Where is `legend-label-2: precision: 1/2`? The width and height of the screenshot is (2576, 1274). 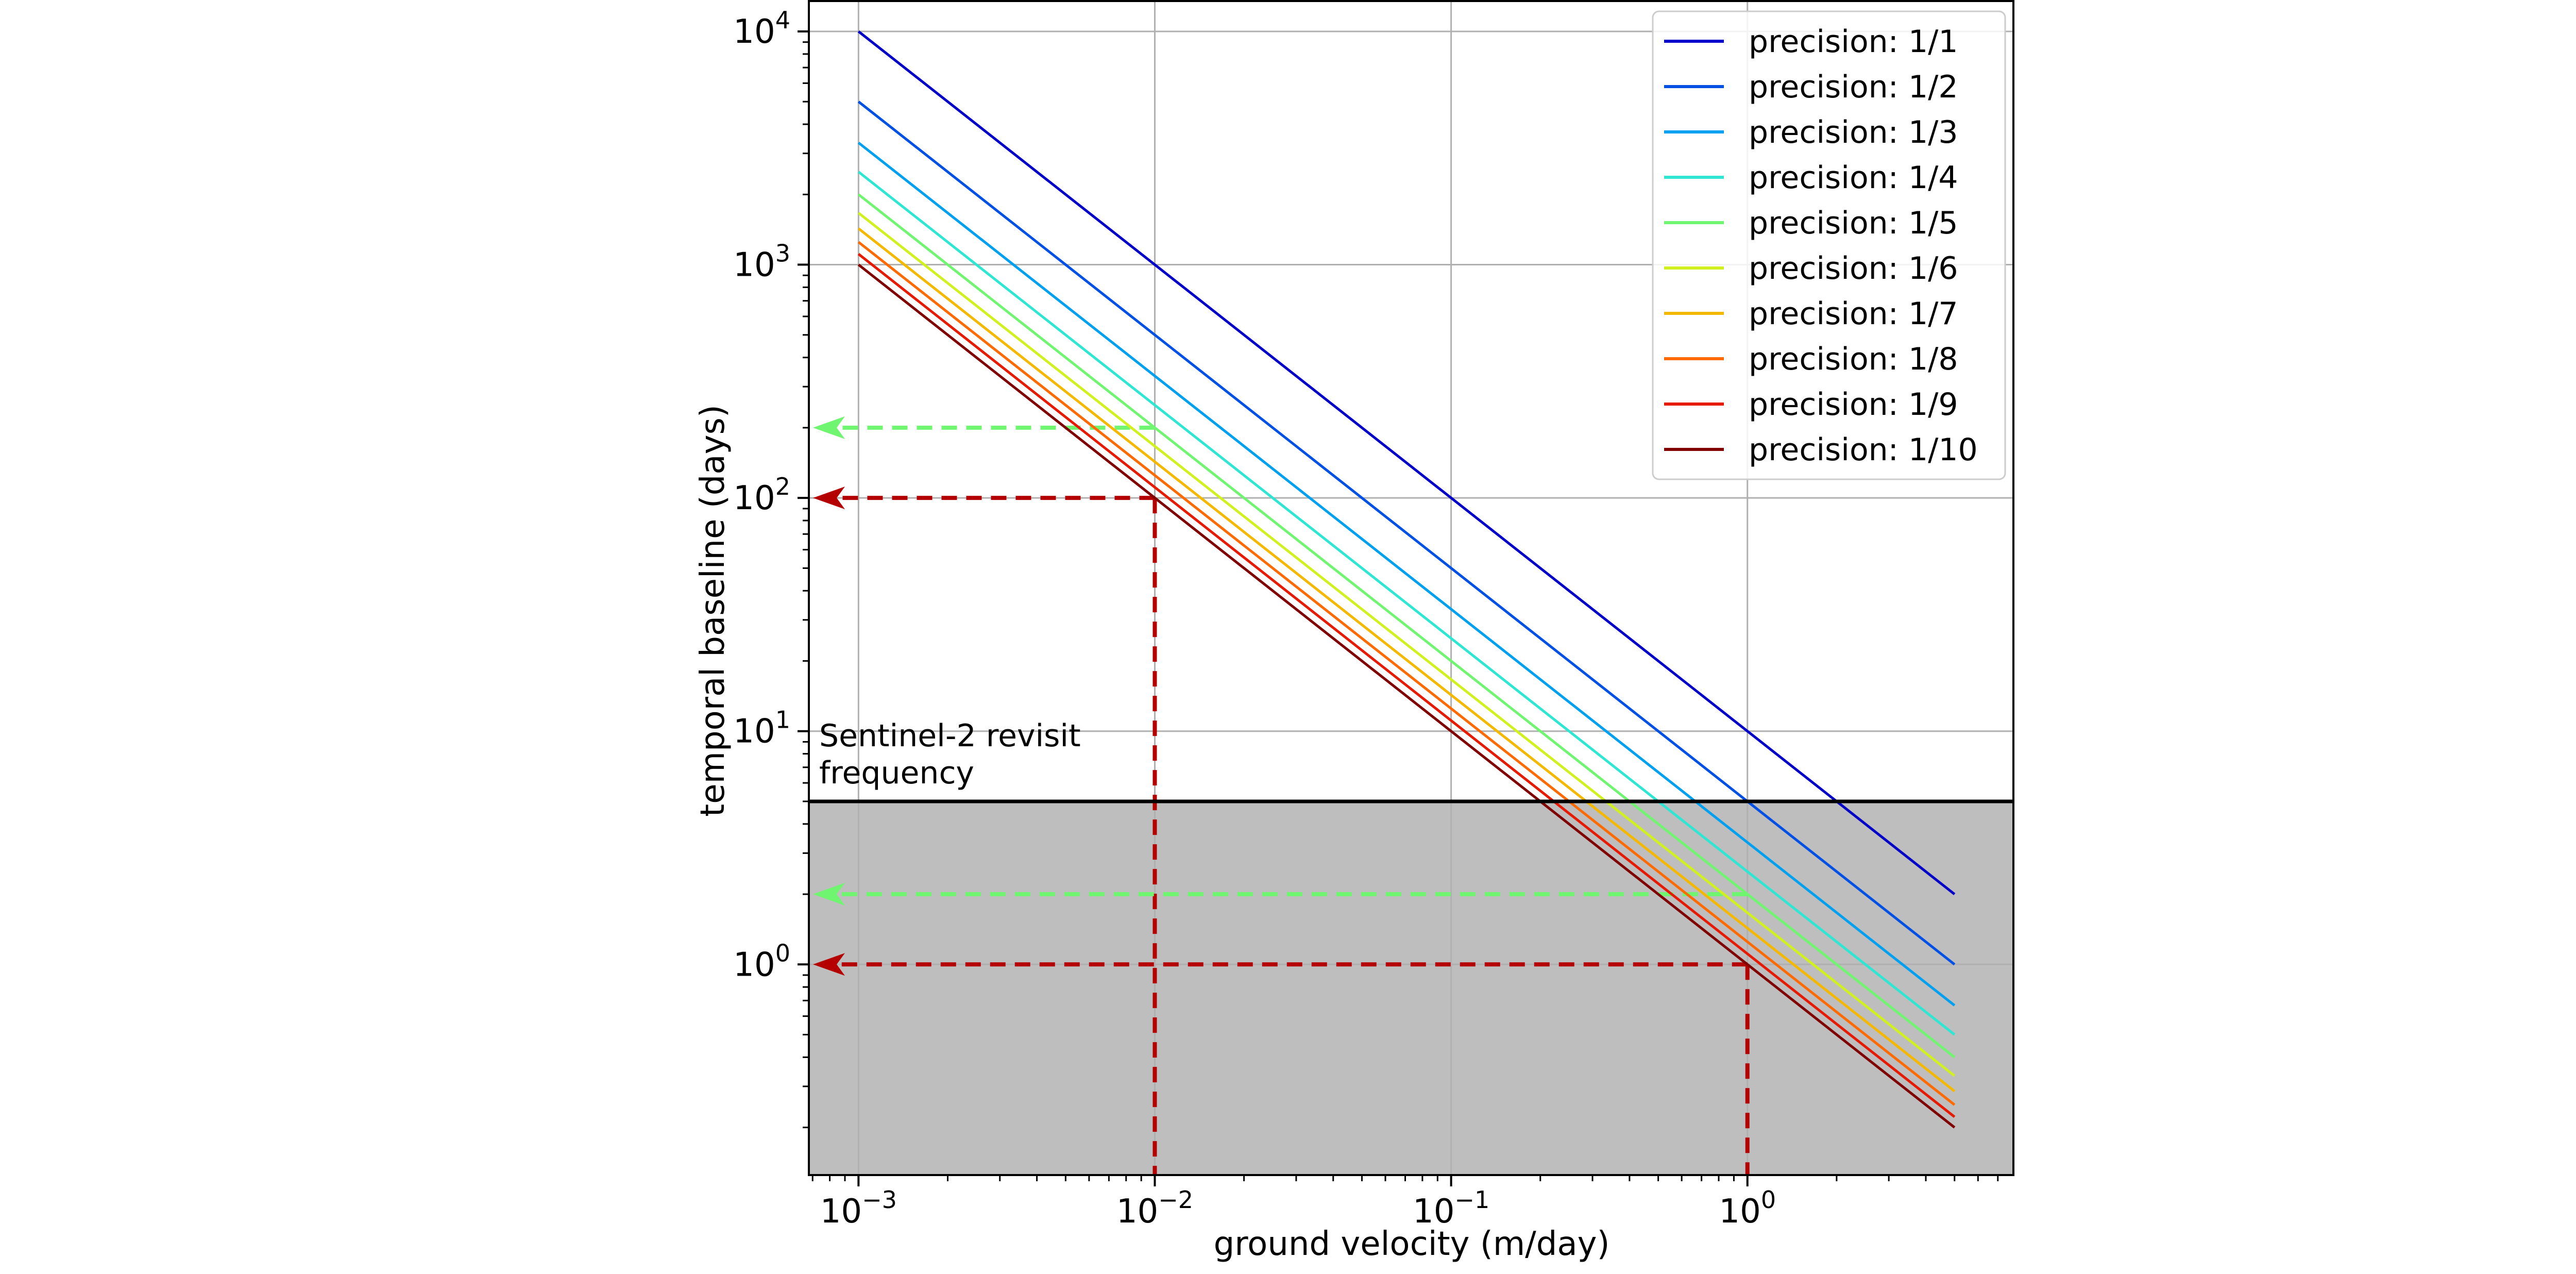 legend-label-2: precision: 1/2 is located at coordinates (1853, 87).